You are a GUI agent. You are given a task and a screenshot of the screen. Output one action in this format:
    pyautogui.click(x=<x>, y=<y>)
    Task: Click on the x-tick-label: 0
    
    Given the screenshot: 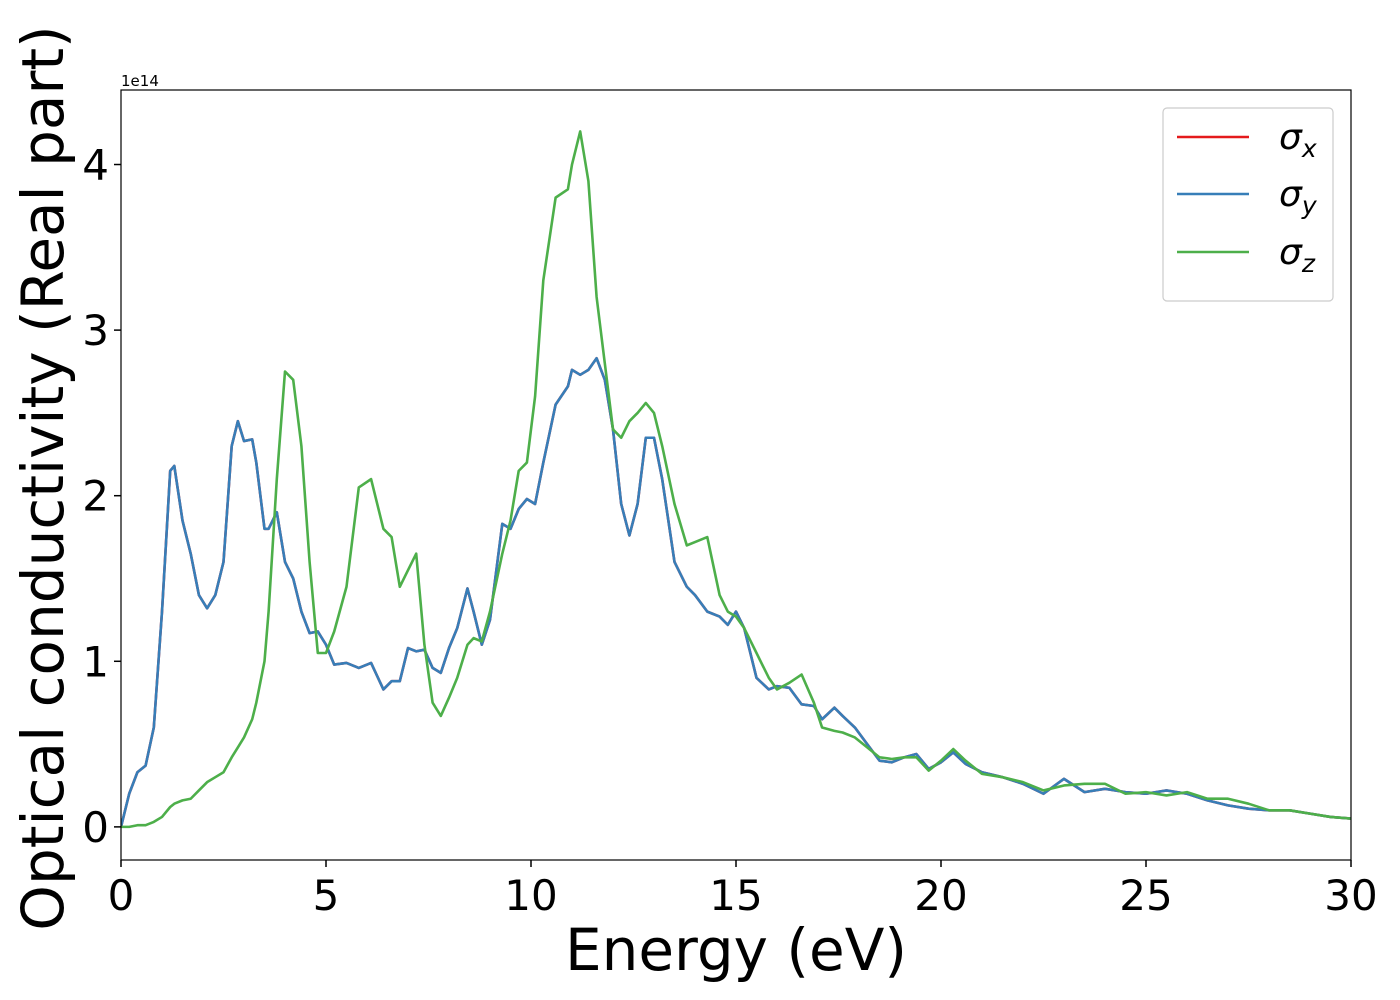 What is the action you would take?
    pyautogui.click(x=121, y=895)
    